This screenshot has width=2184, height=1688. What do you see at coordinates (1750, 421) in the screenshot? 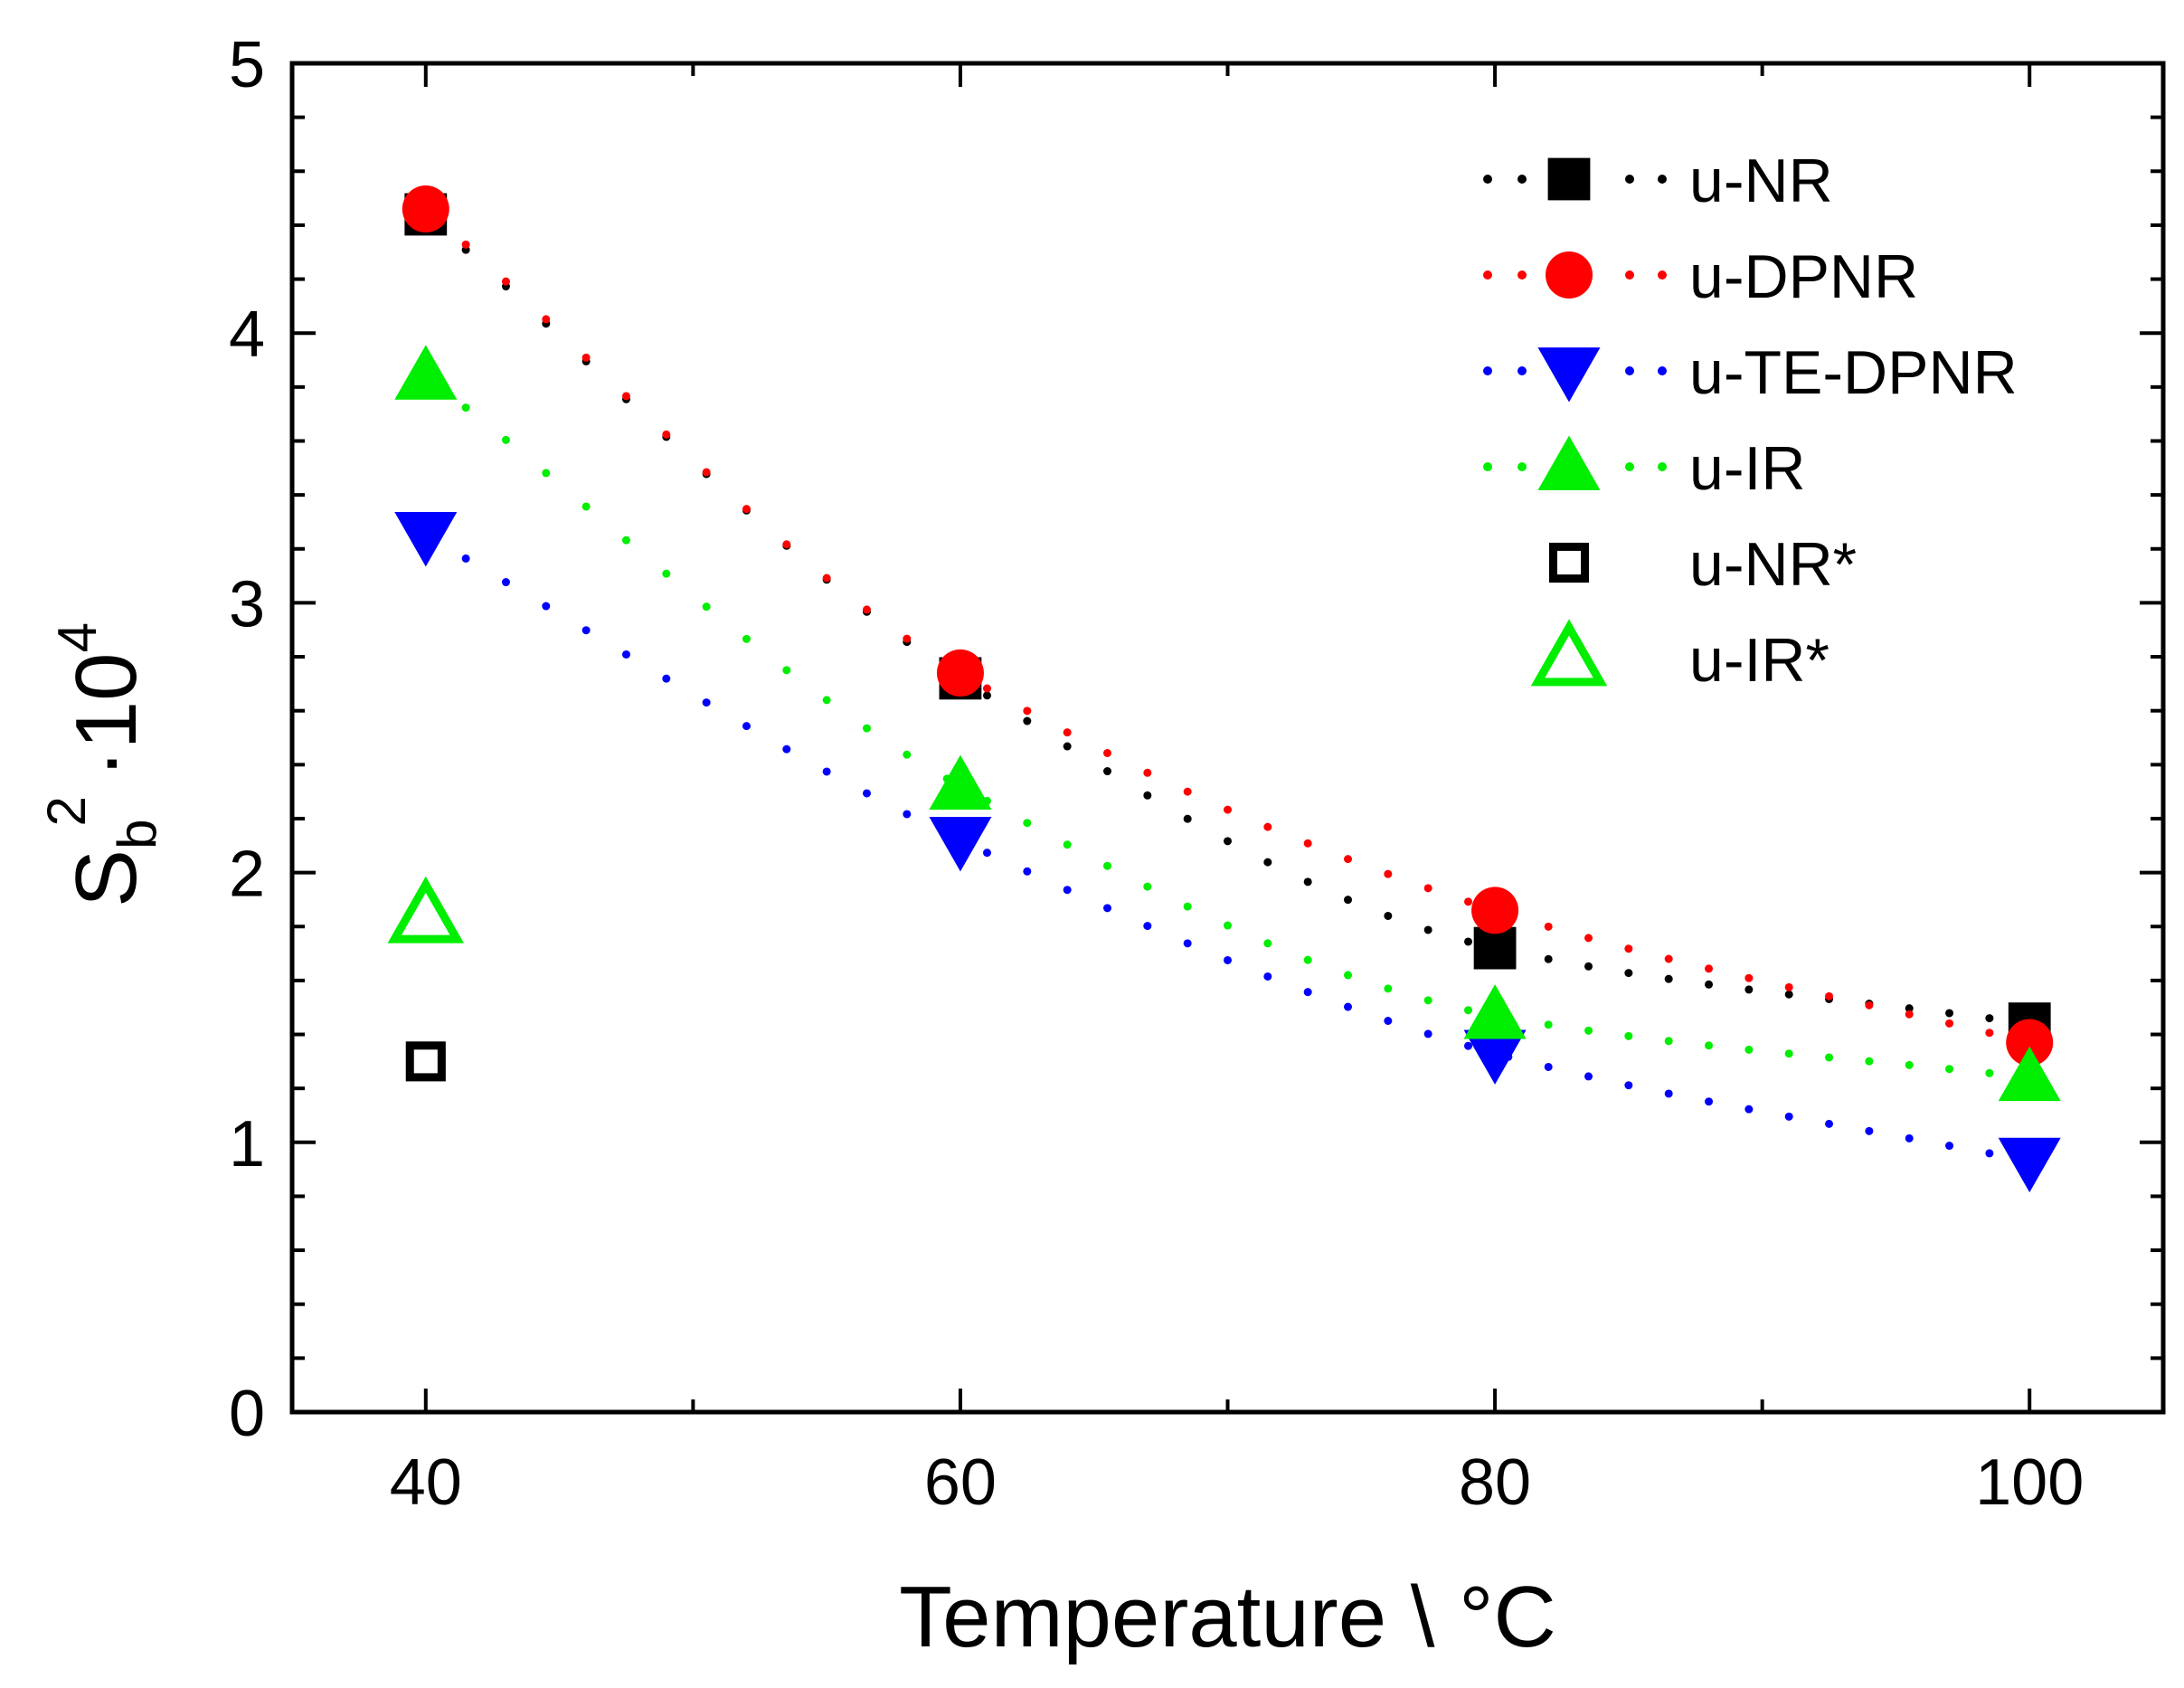
I see `legend: u-NR u-DPNR u-TE-DPNR u-IR u-NR* u-IR*` at bounding box center [1750, 421].